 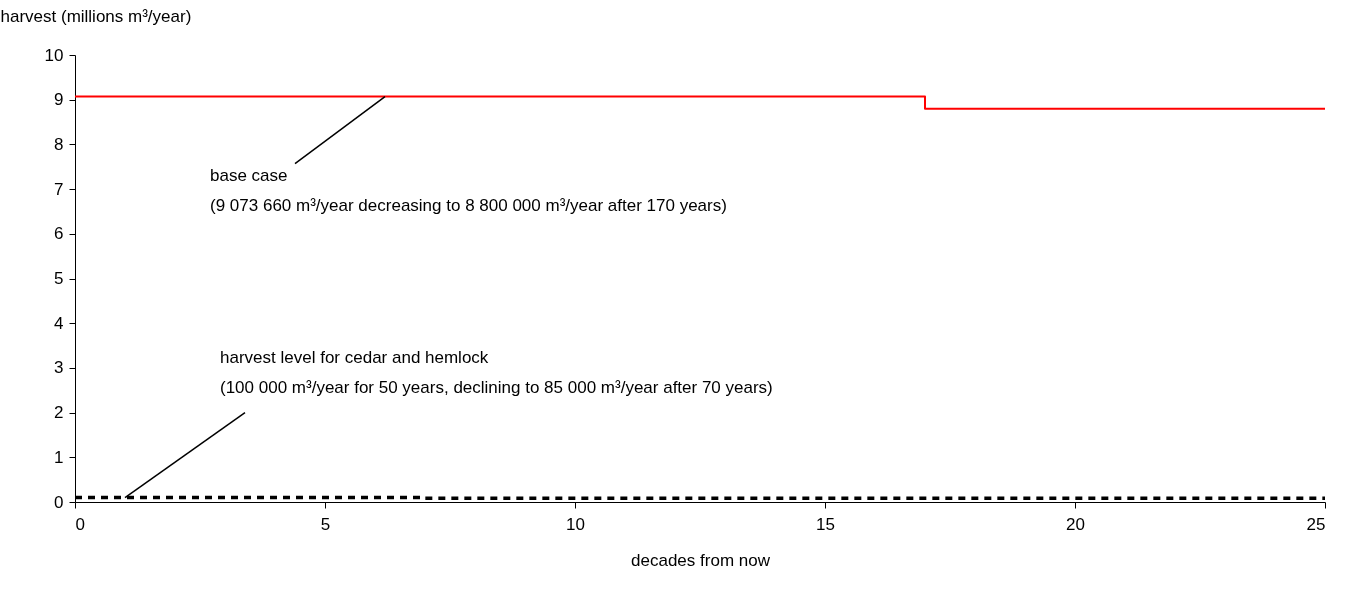 What do you see at coordinates (59, 189) in the screenshot?
I see `y-tick-label: 7` at bounding box center [59, 189].